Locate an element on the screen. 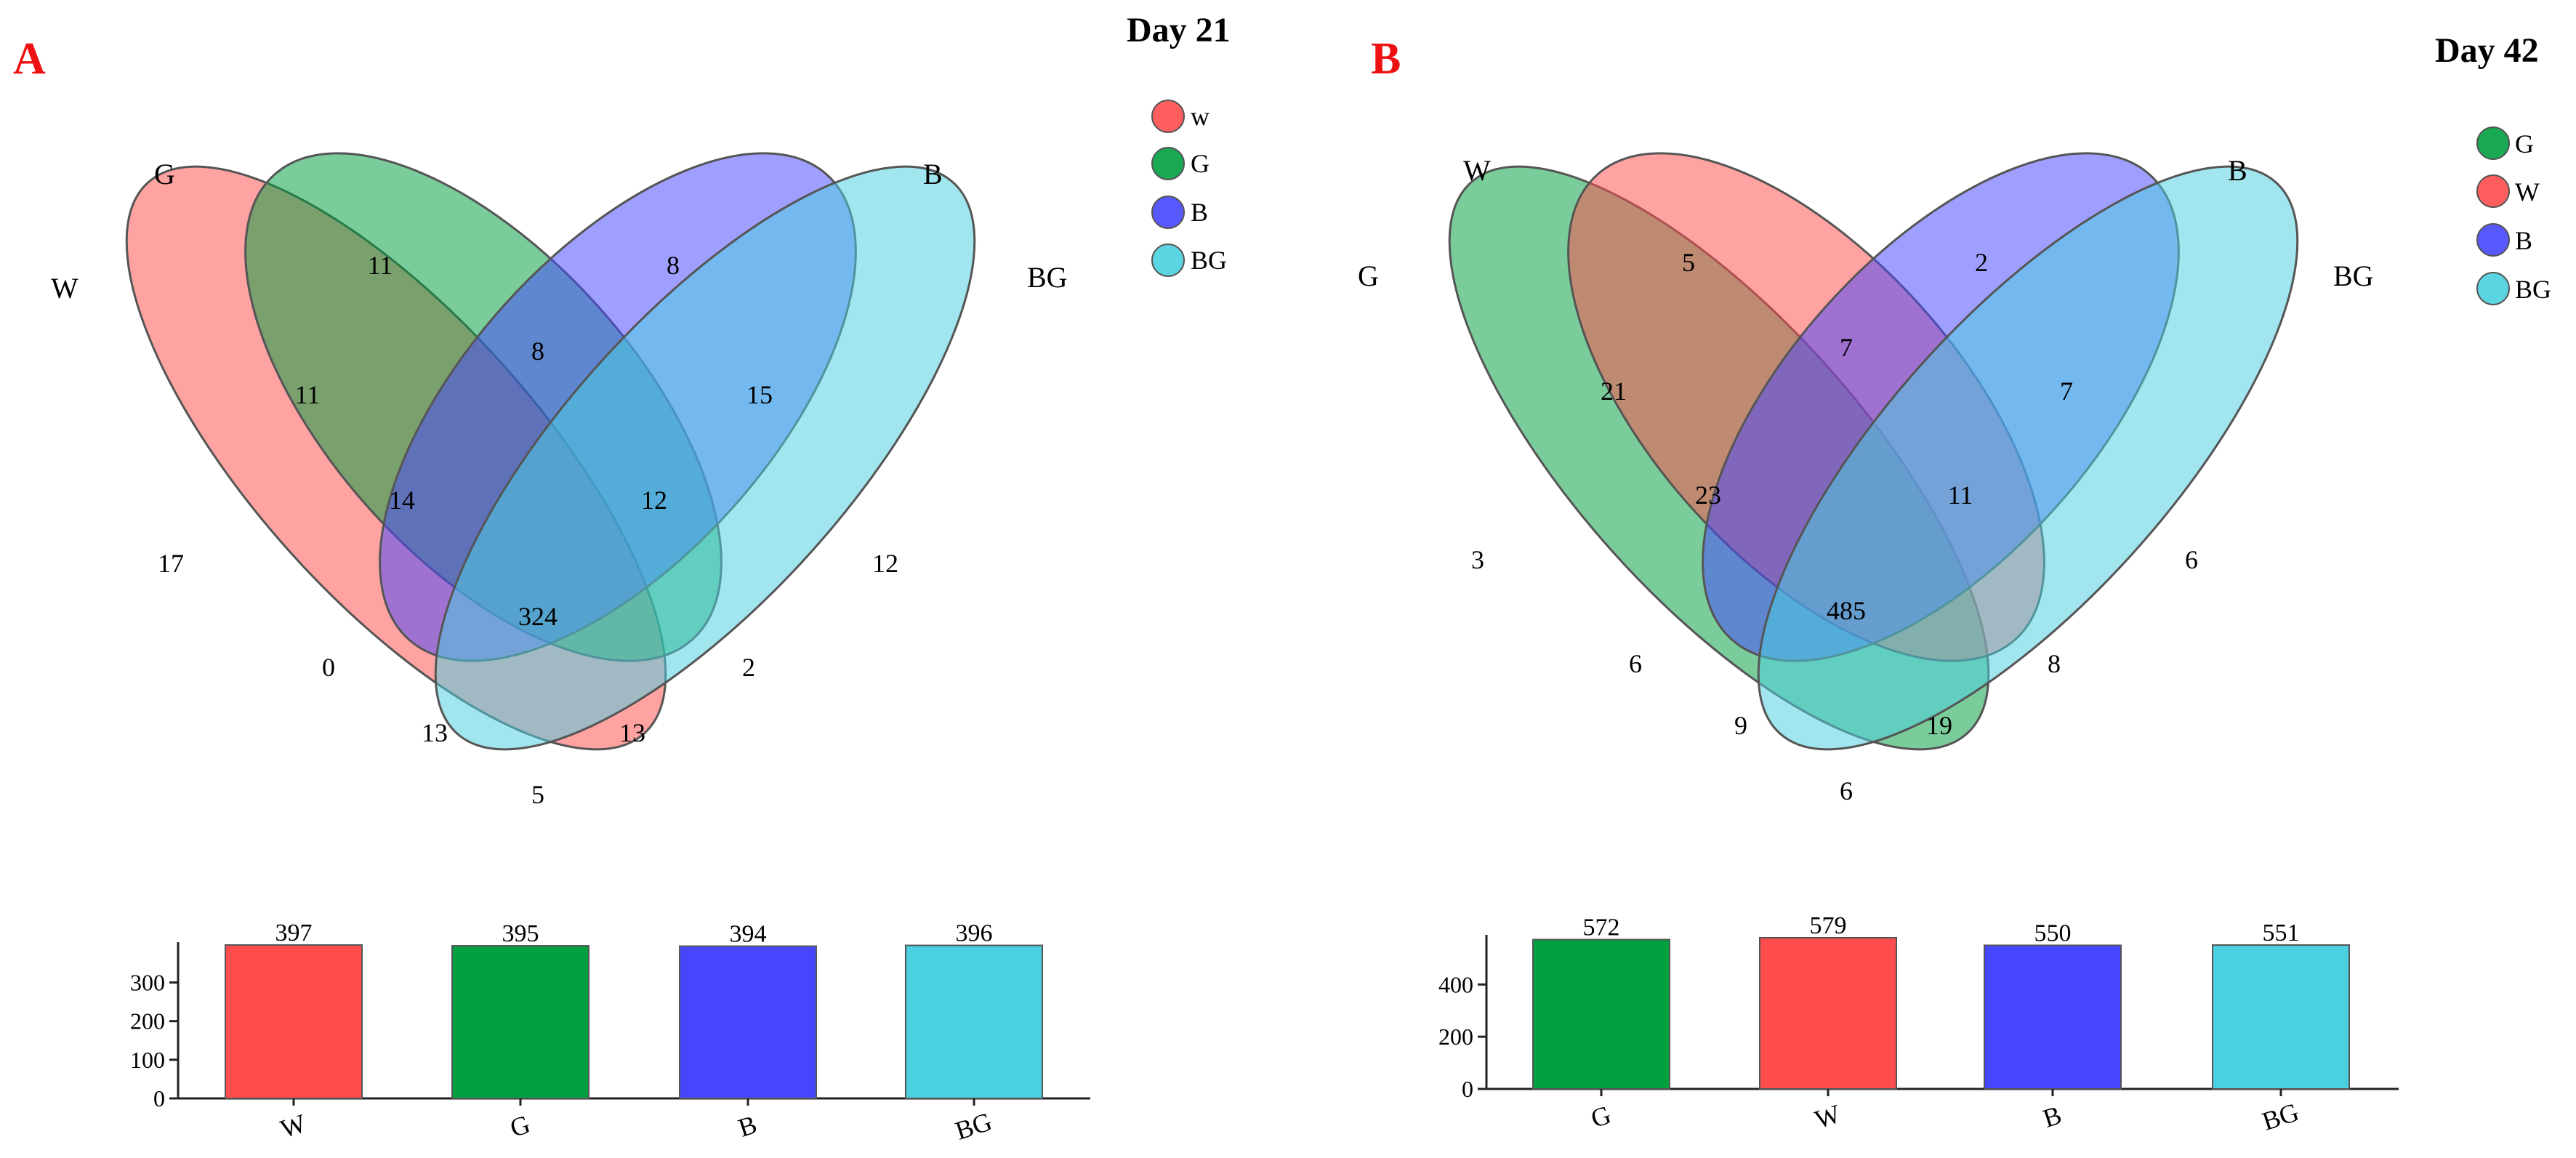 The height and width of the screenshot is (1158, 2576). bar-value-label: 394 is located at coordinates (748, 934).